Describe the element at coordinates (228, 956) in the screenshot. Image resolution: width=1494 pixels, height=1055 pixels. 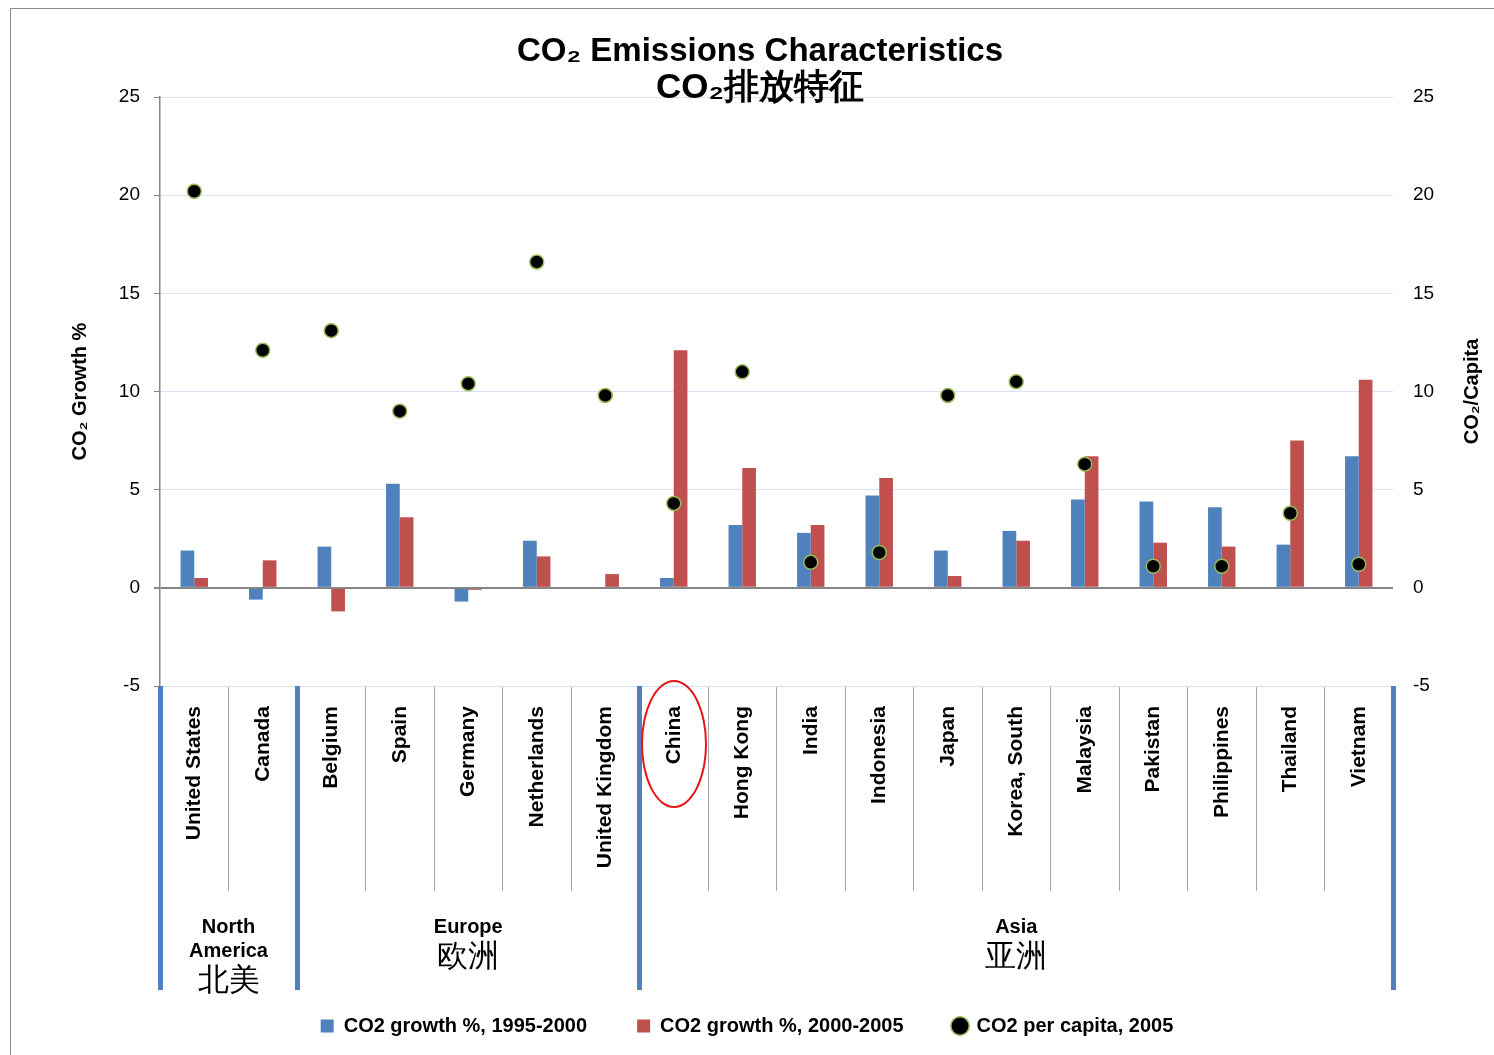
I see `text: North America 北美` at that location.